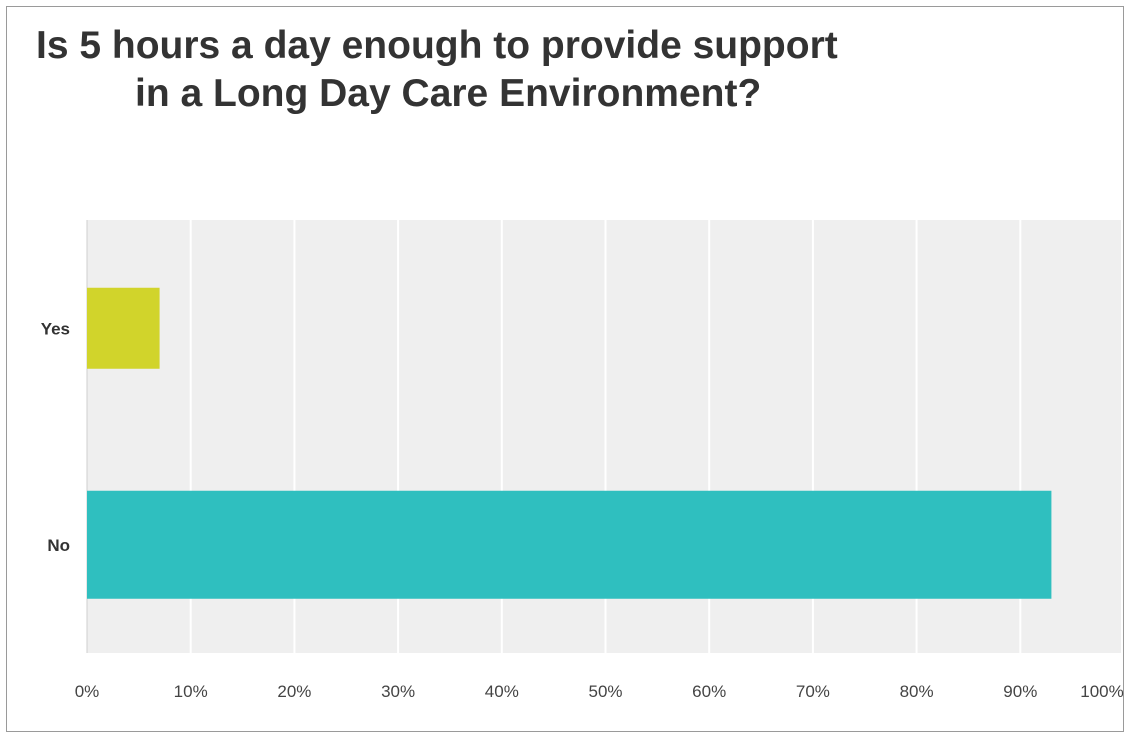  I want to click on category-label-yes: Yes, so click(55, 328).